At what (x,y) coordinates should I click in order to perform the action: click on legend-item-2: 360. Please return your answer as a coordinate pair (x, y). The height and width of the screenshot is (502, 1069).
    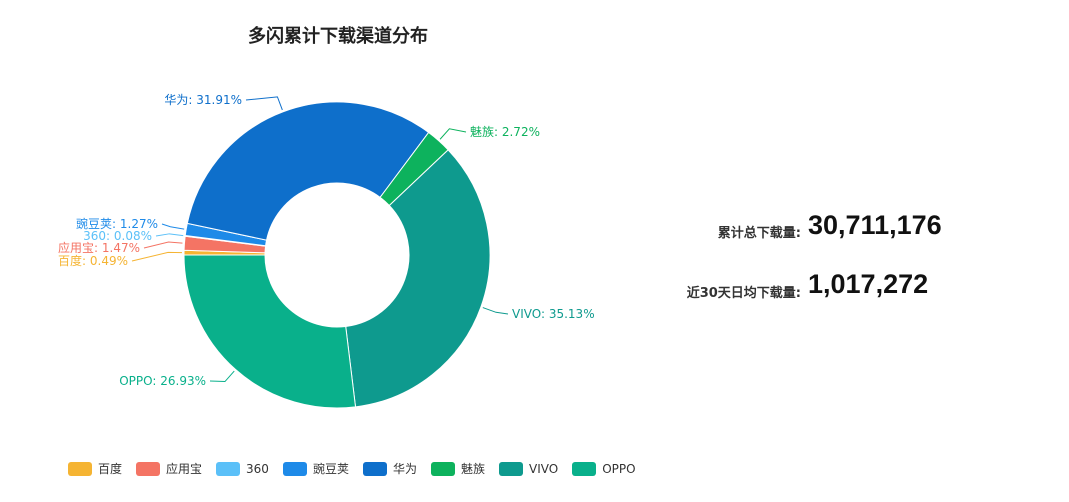
    Looking at the image, I should click on (242, 468).